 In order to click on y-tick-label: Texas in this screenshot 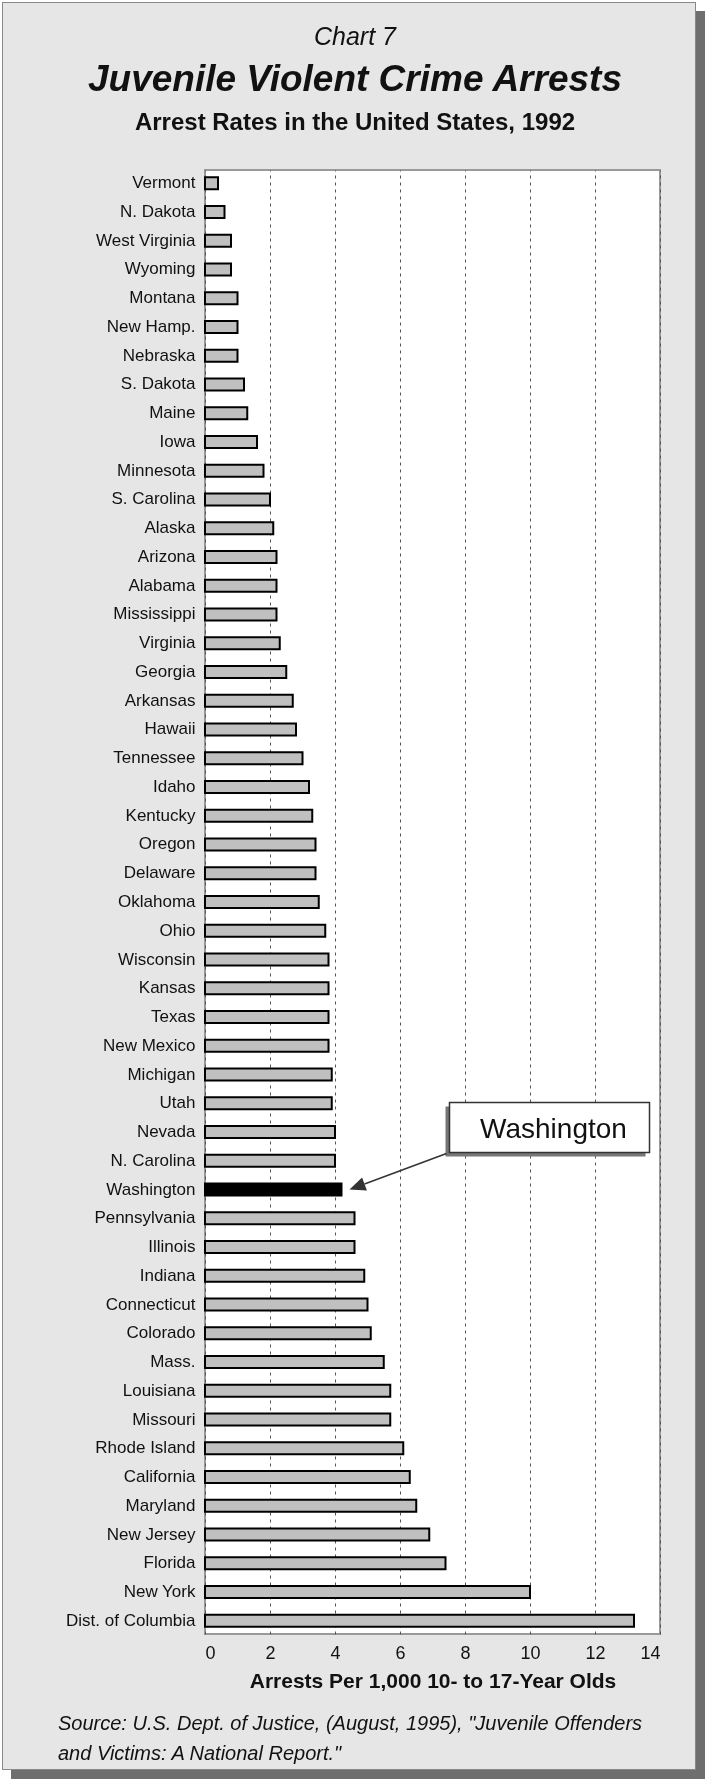, I will do `click(173, 1016)`.